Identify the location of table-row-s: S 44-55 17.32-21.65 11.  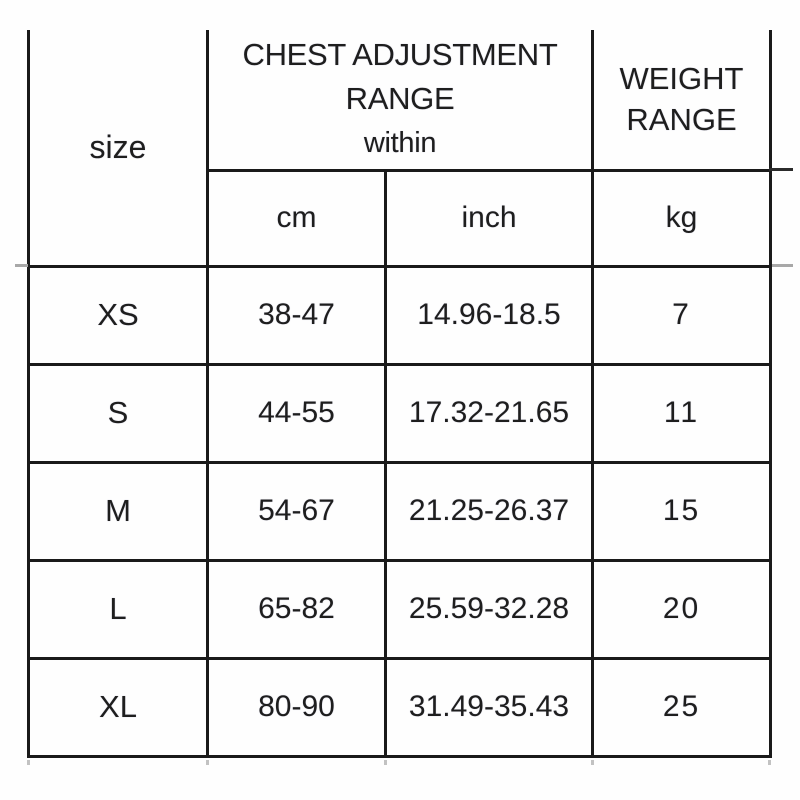
(399, 413).